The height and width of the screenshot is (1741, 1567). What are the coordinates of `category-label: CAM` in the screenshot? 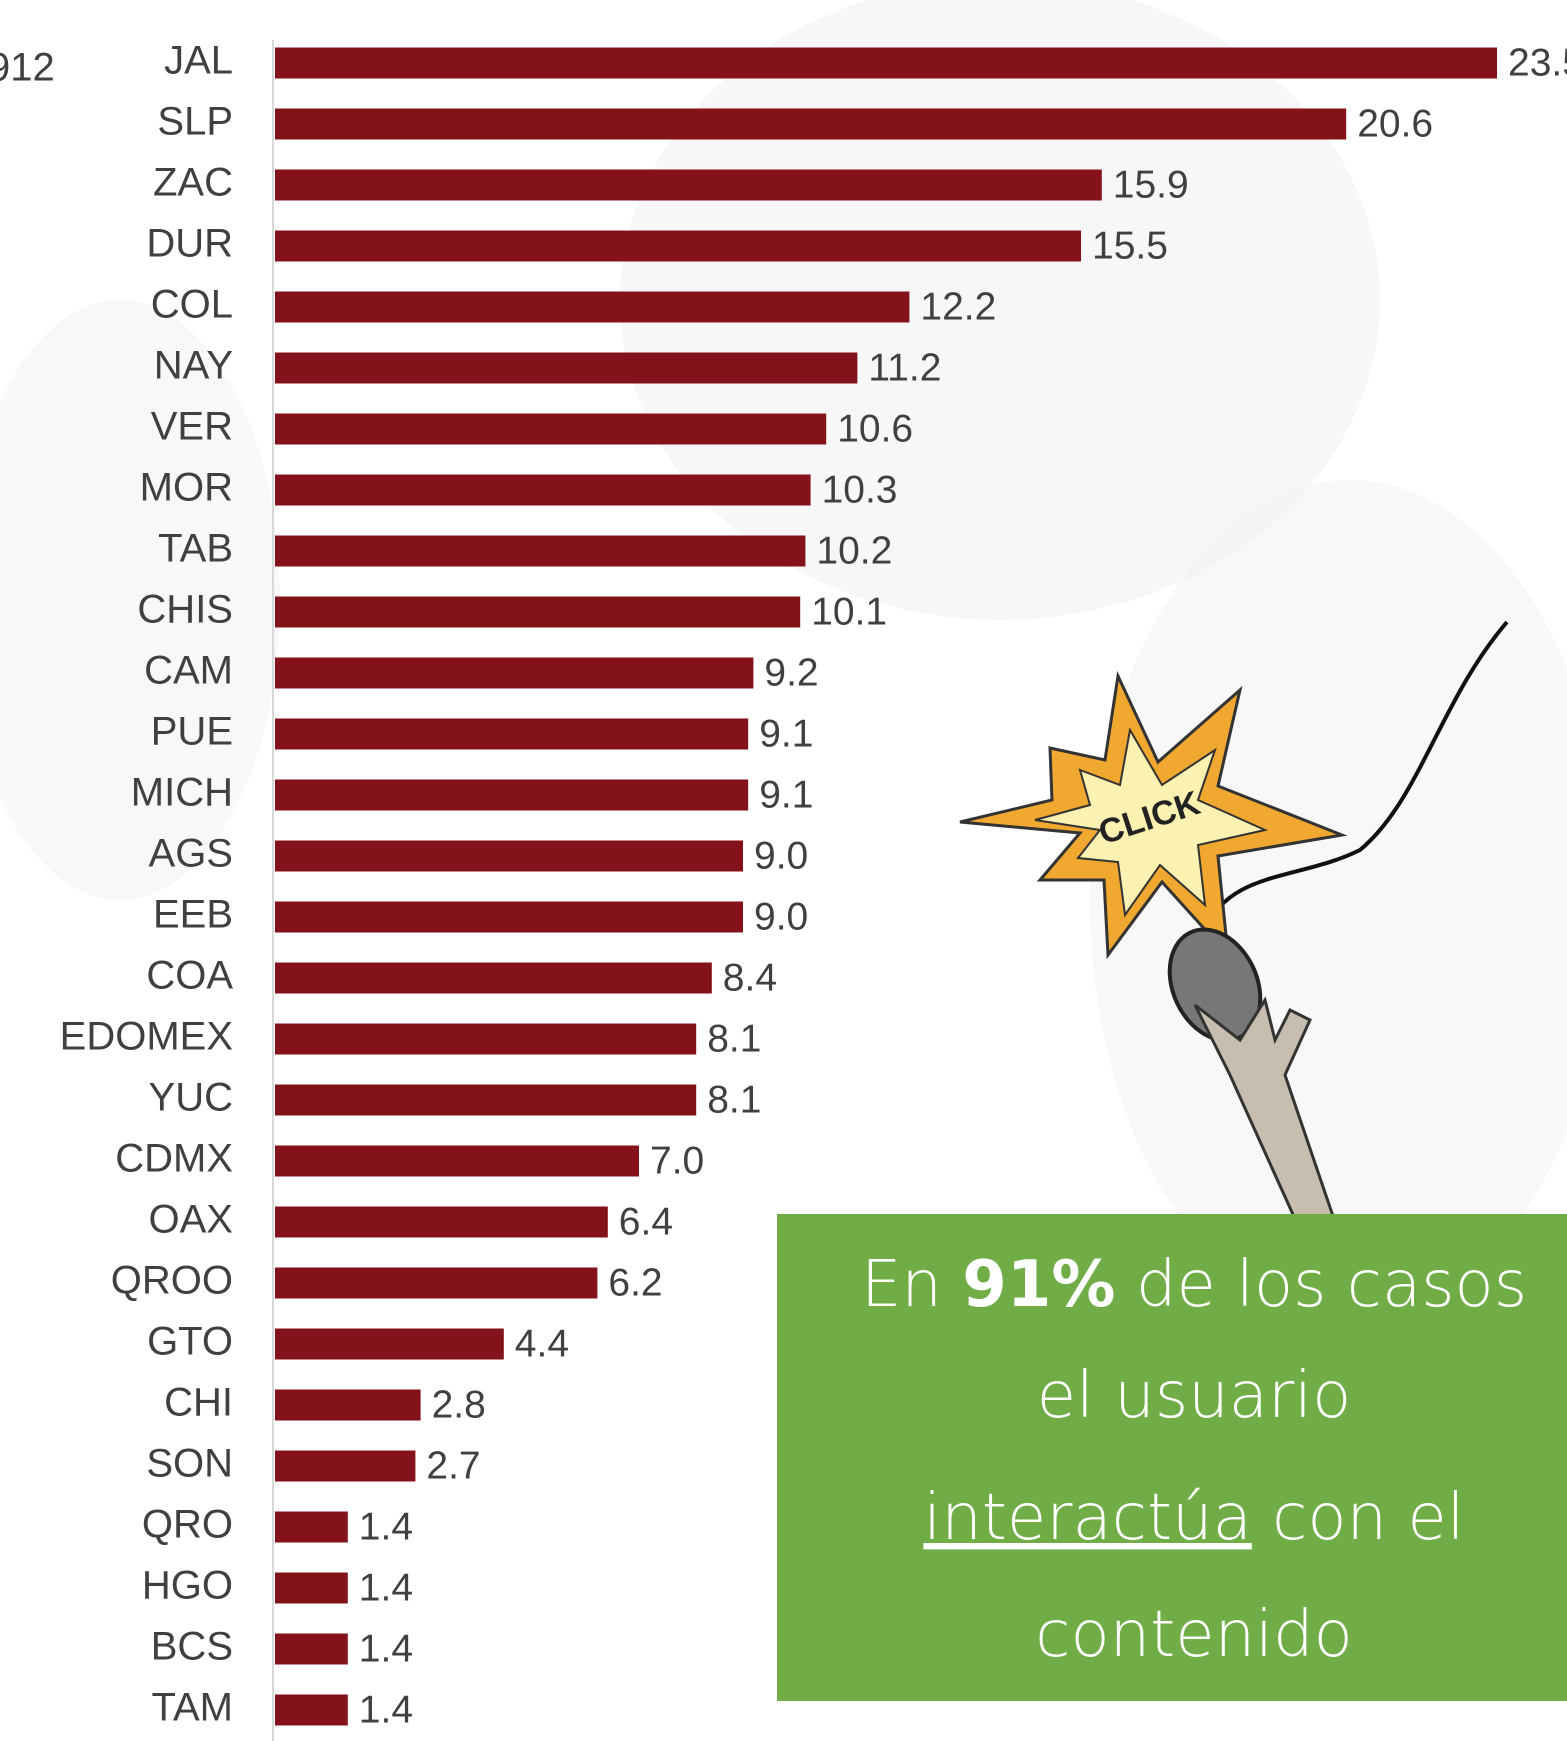 It's located at (188, 671).